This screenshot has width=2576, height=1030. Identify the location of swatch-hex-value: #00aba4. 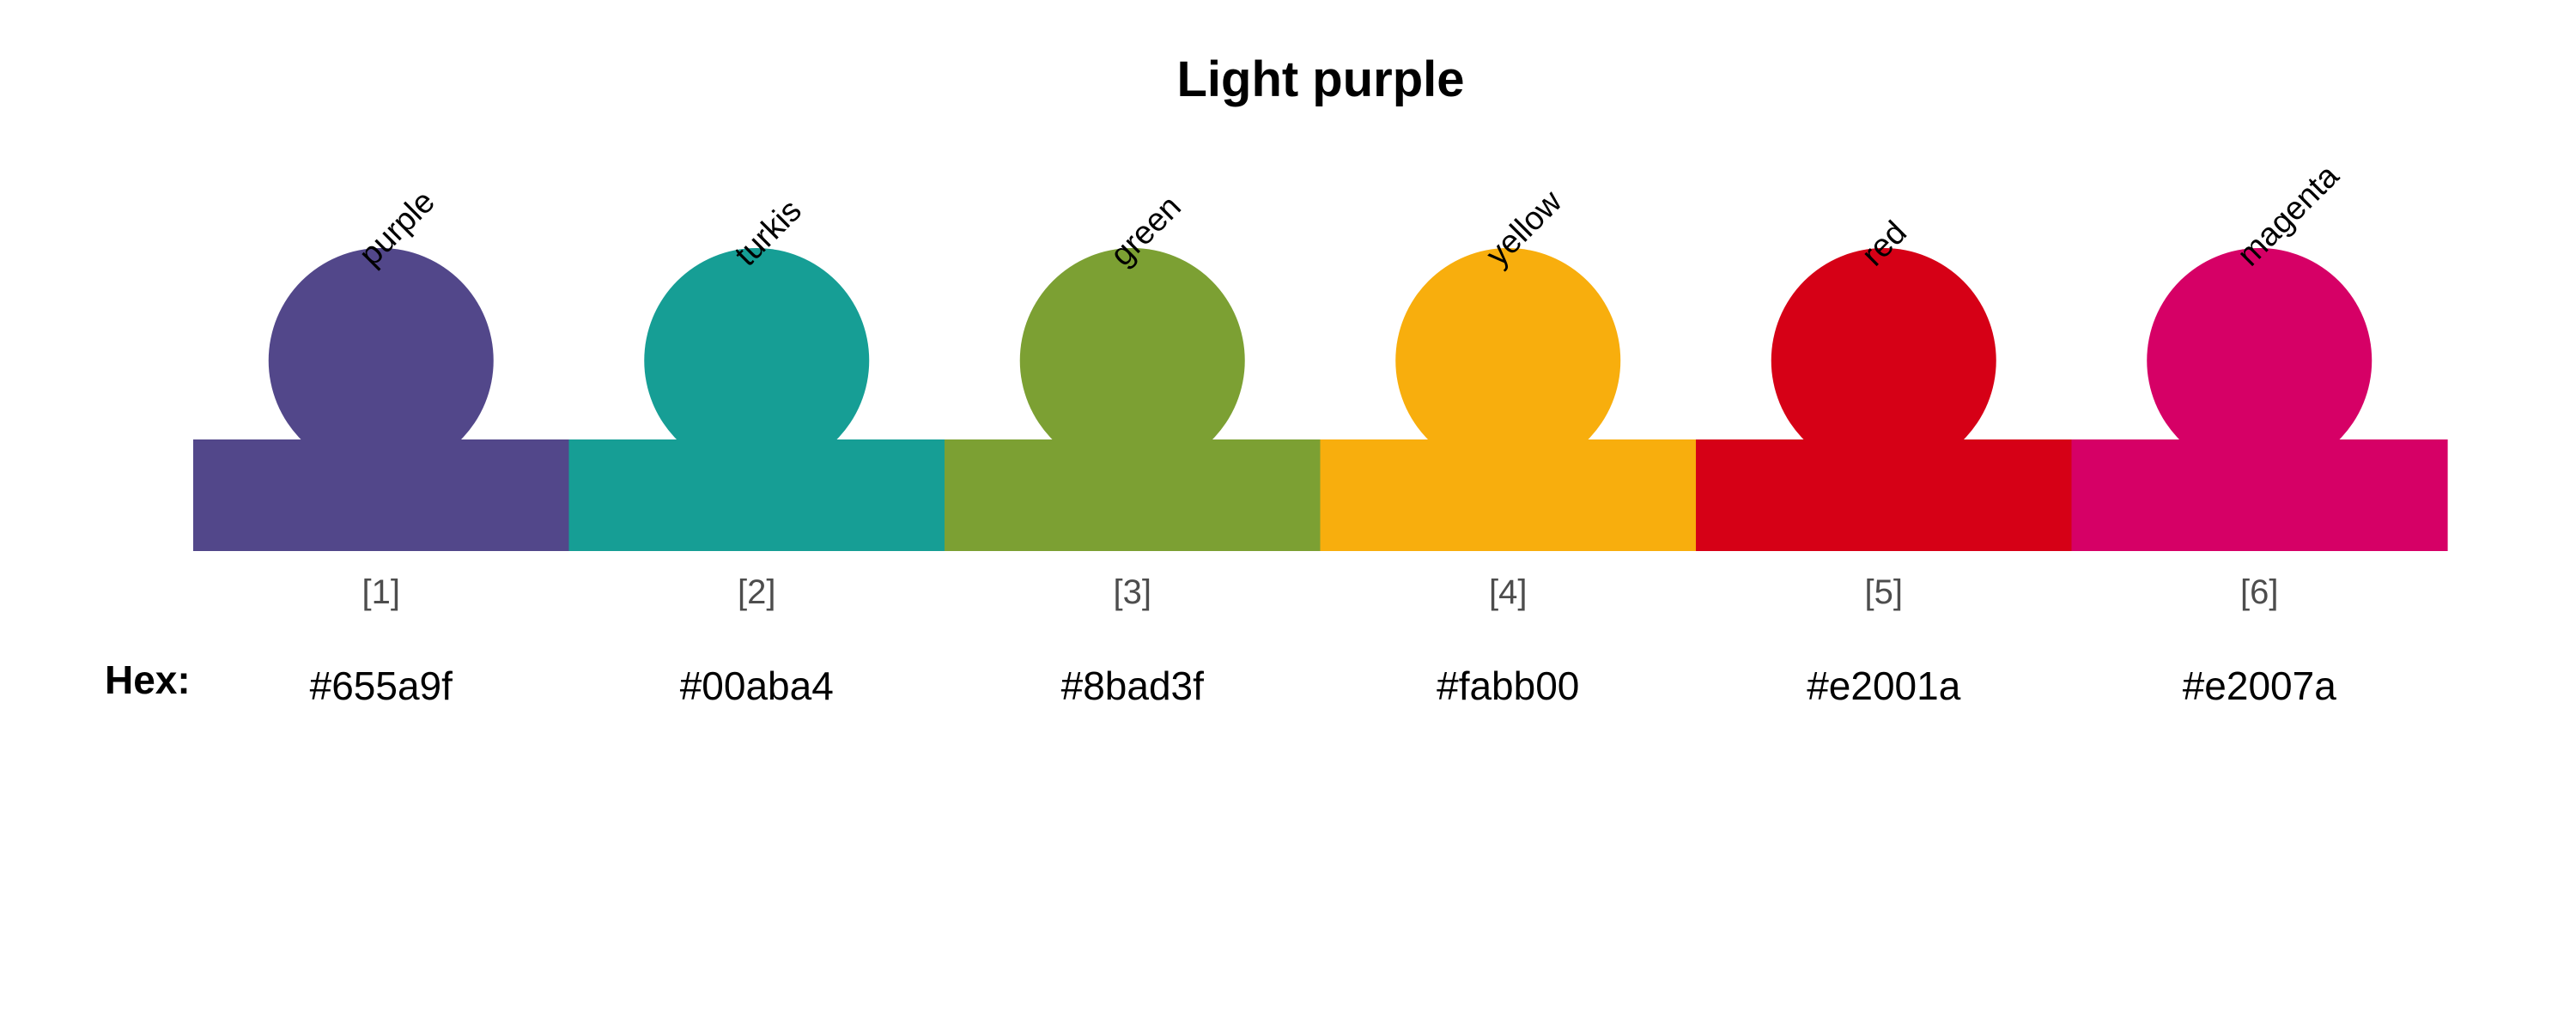
(757, 685).